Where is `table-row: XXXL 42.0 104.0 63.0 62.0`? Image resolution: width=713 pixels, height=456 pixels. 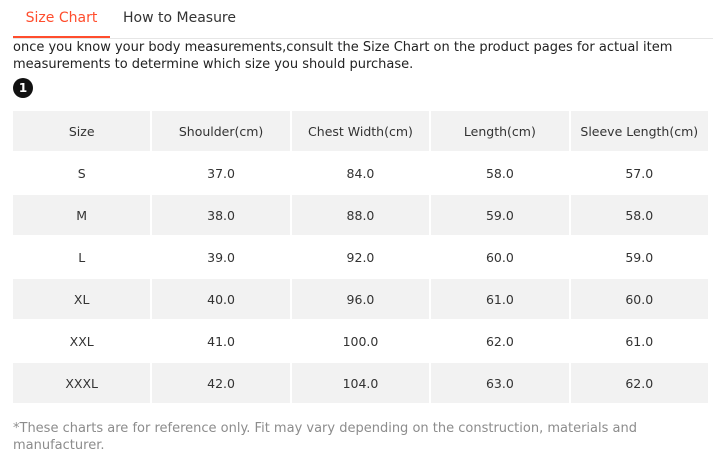 table-row: XXXL 42.0 104.0 63.0 62.0 is located at coordinates (360, 383).